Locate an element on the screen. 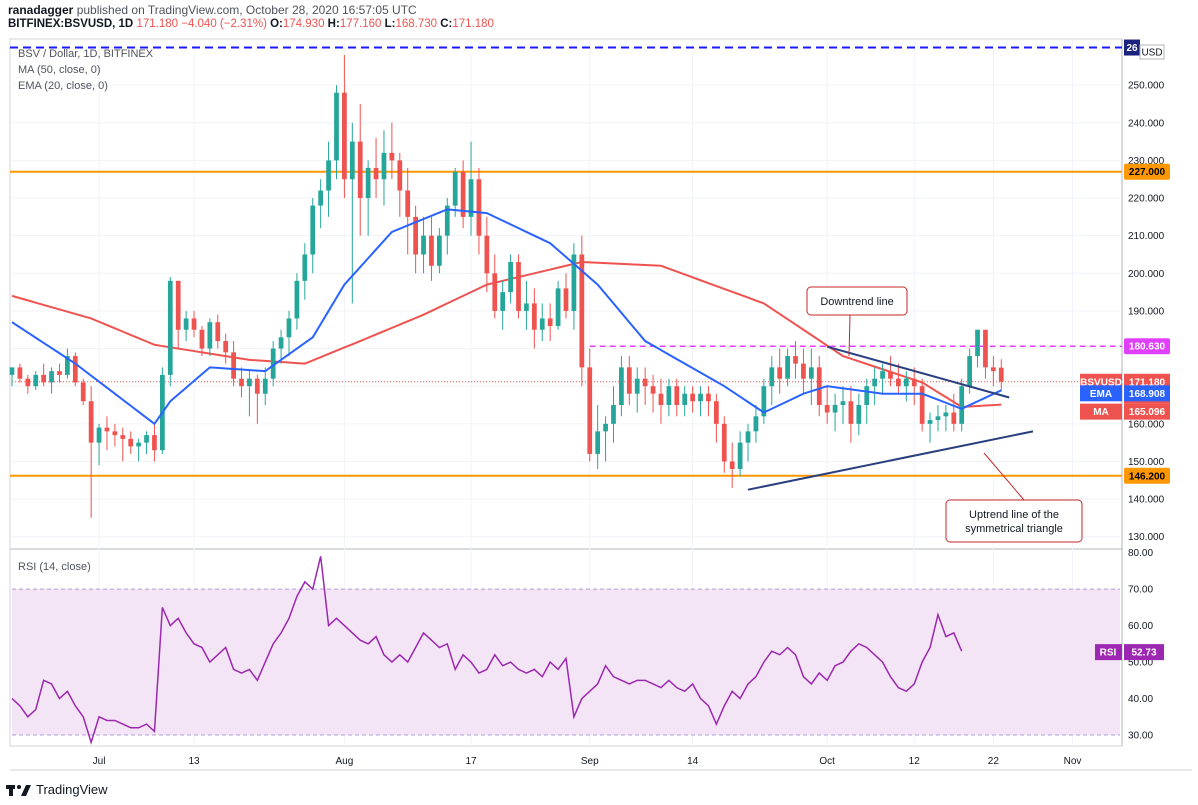 Image resolution: width=1198 pixels, height=805 pixels. annotation-box-downtrend is located at coordinates (857, 301).